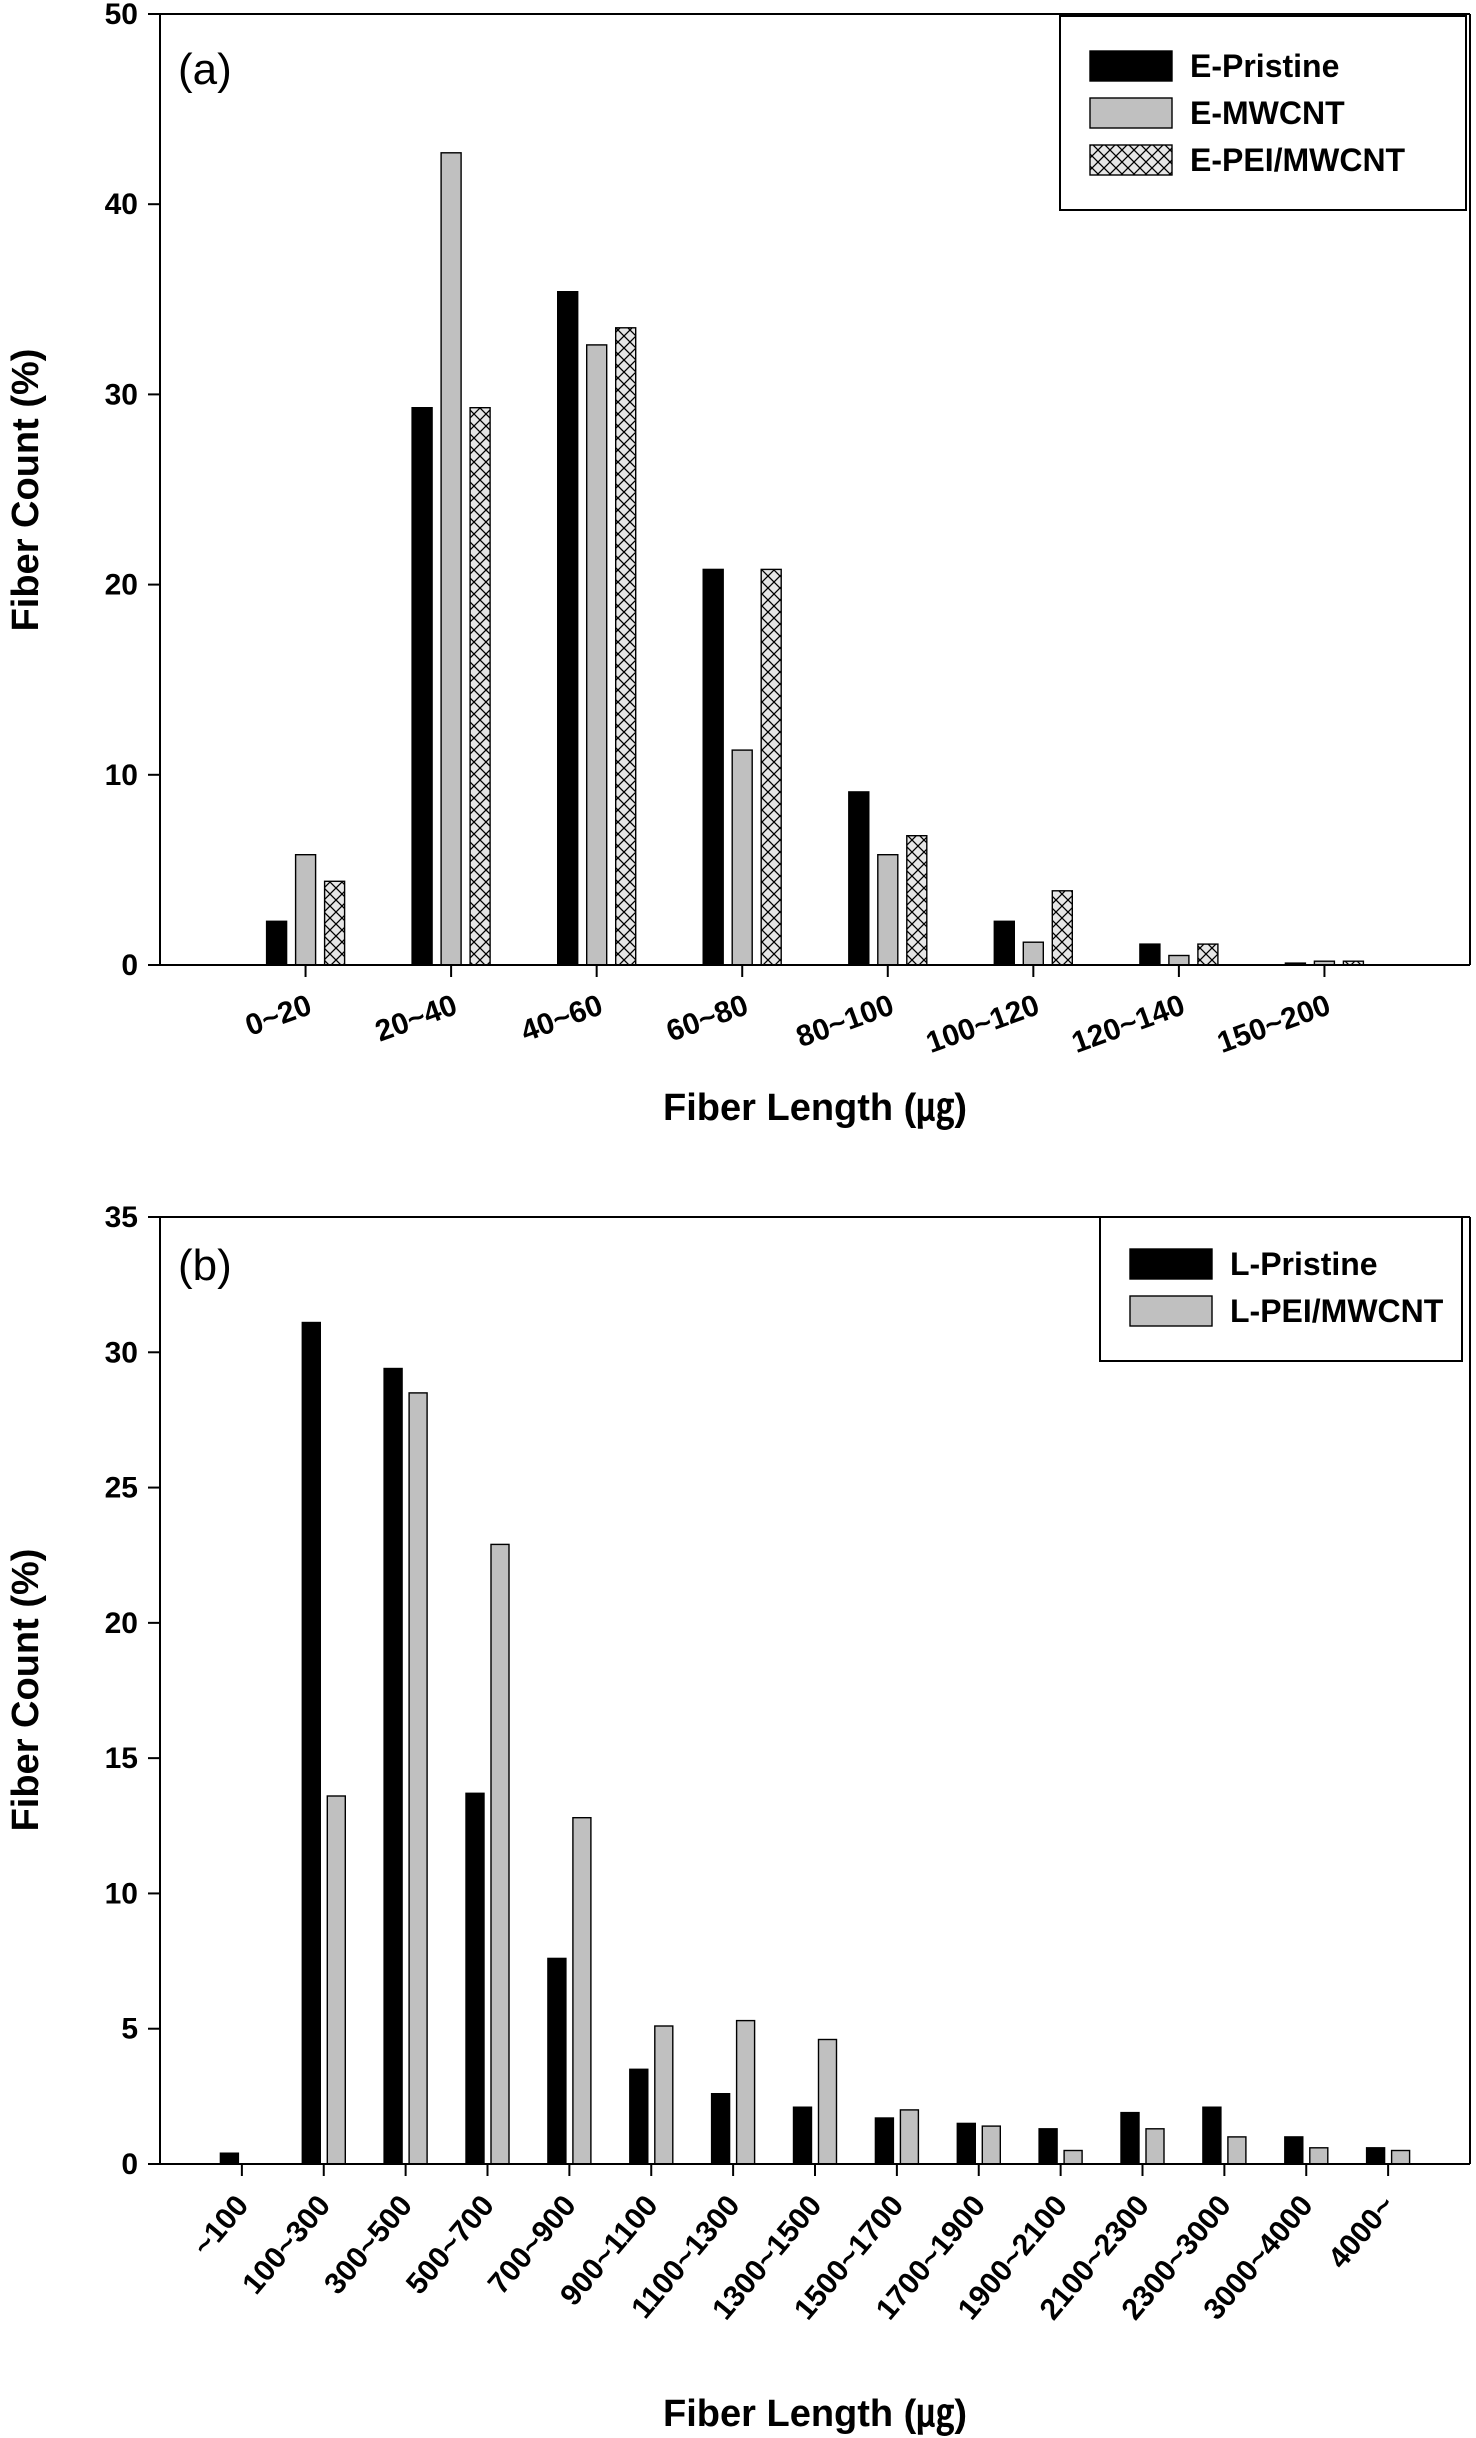 Image resolution: width=1476 pixels, height=2438 pixels. I want to click on x-tick-label: ~100, so click(221, 2225).